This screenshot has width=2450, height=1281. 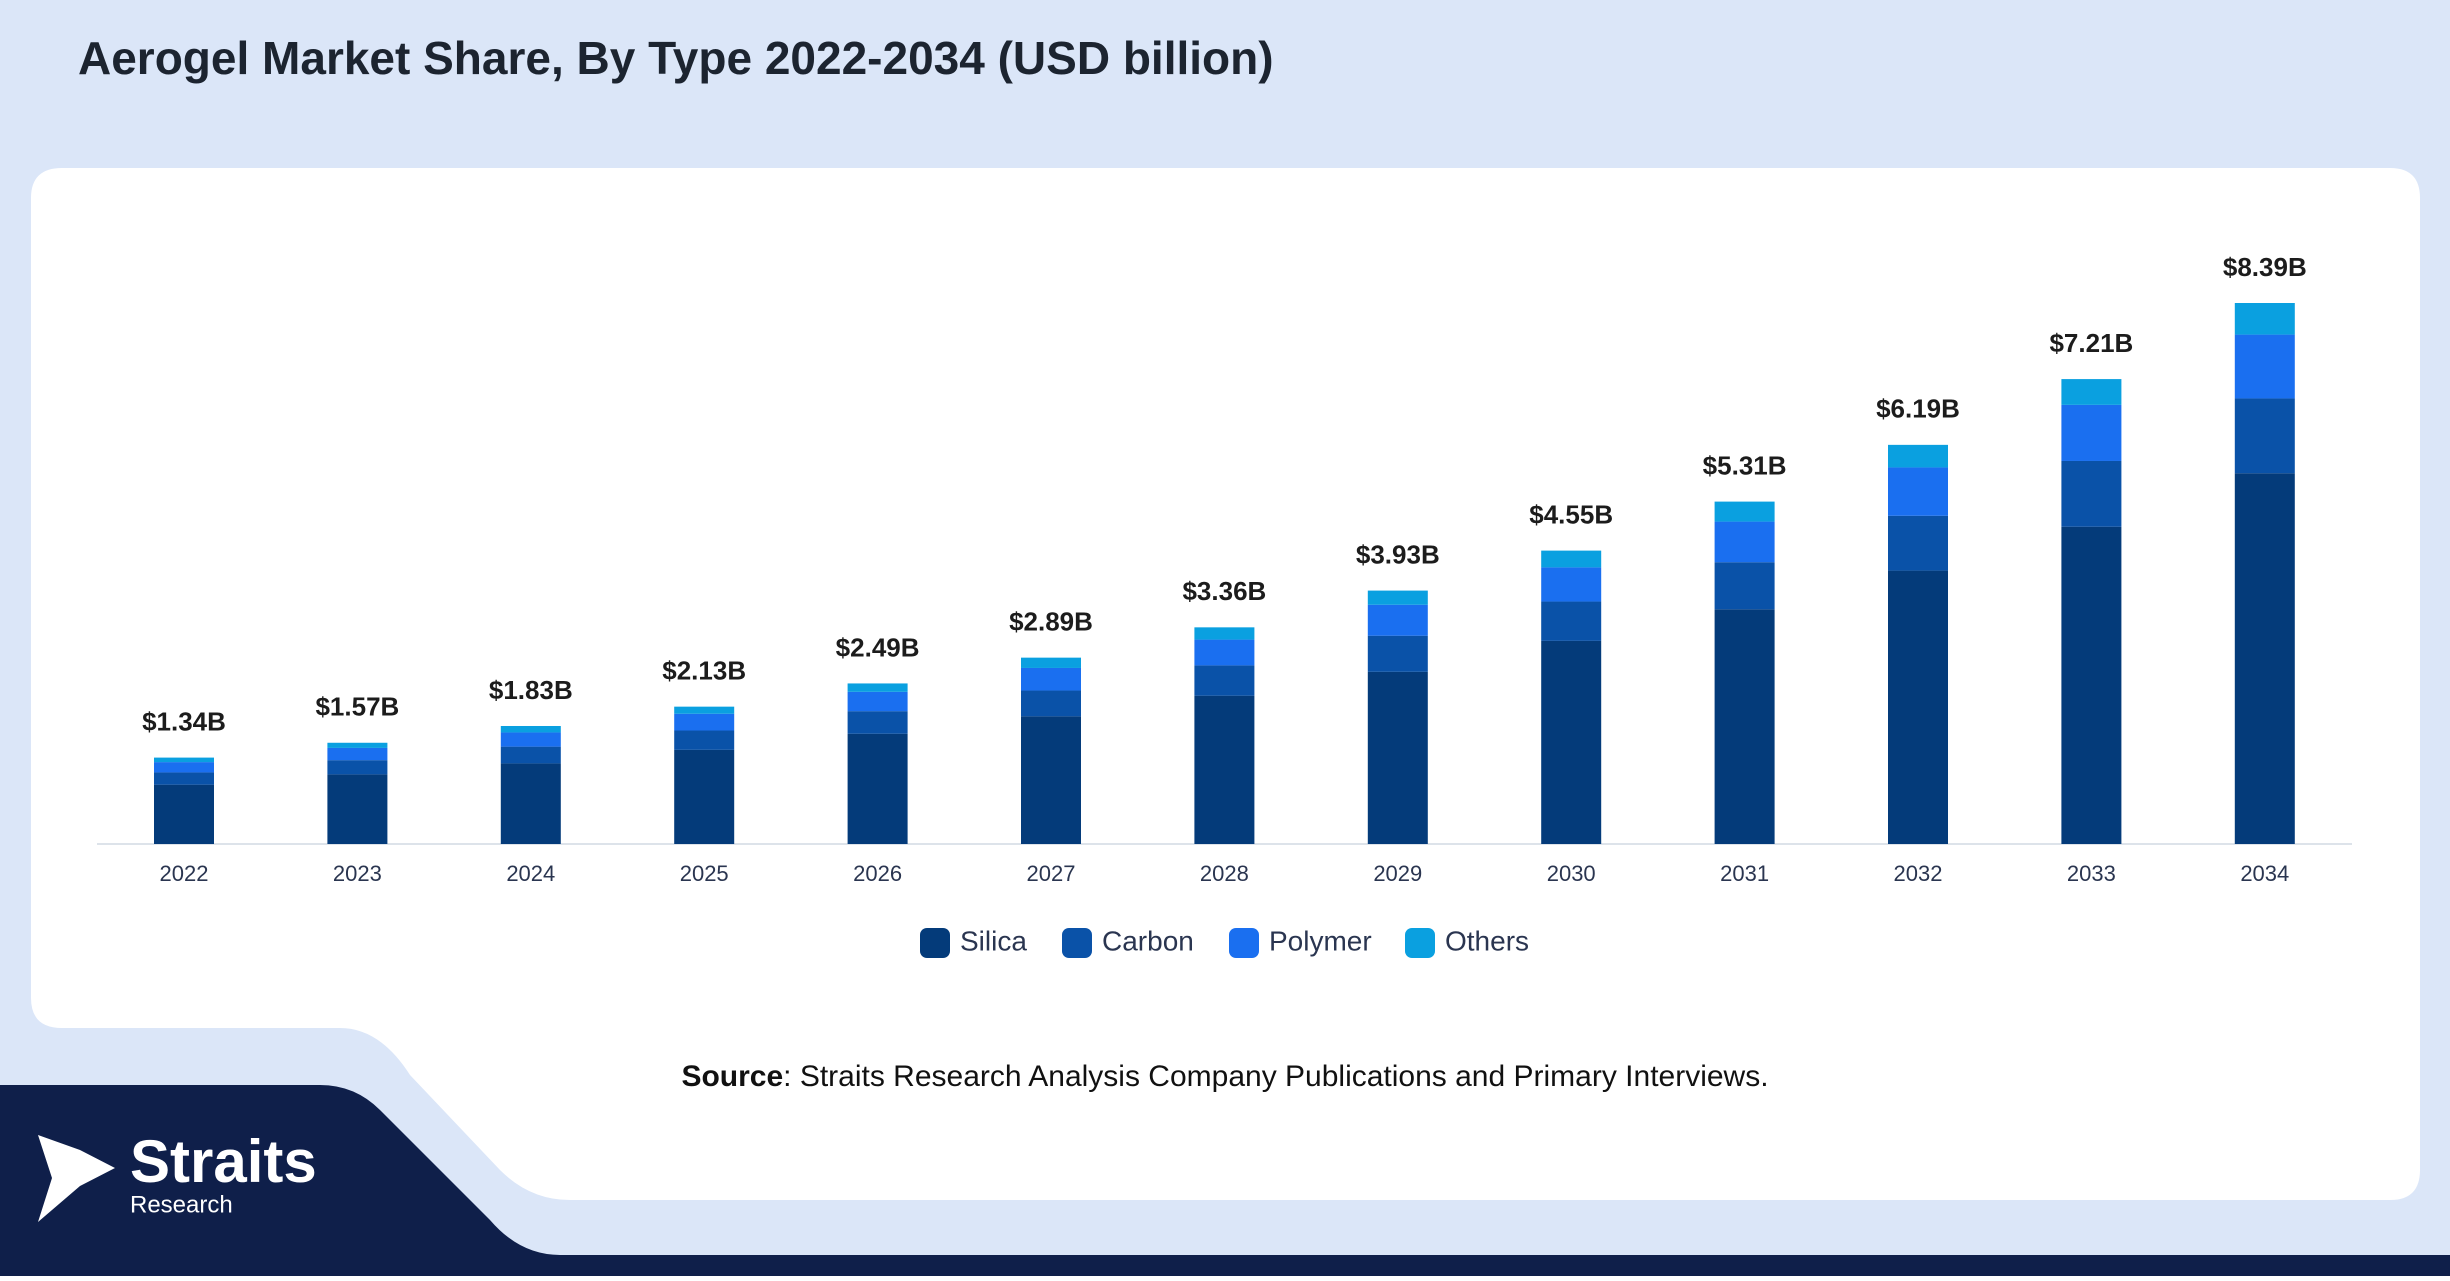 I want to click on total-label: $2.49B, so click(x=878, y=647).